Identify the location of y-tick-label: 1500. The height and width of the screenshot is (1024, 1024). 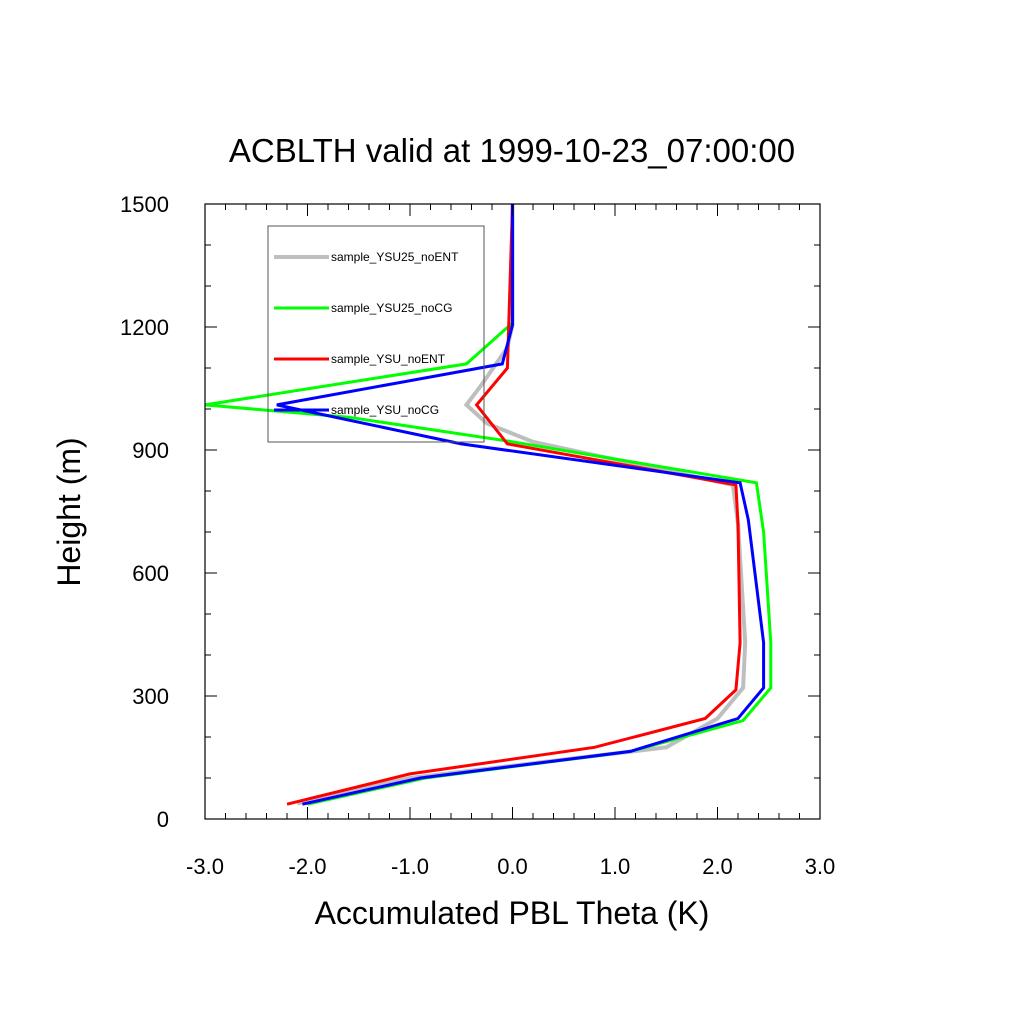
(144, 204).